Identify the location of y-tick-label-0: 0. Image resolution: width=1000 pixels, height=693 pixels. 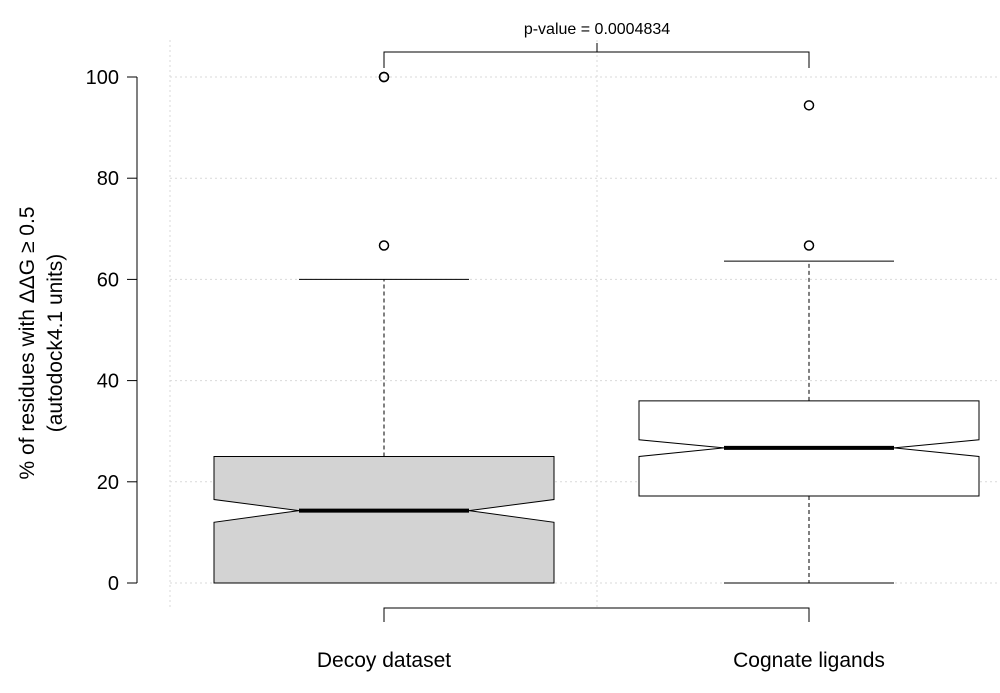
(113, 584).